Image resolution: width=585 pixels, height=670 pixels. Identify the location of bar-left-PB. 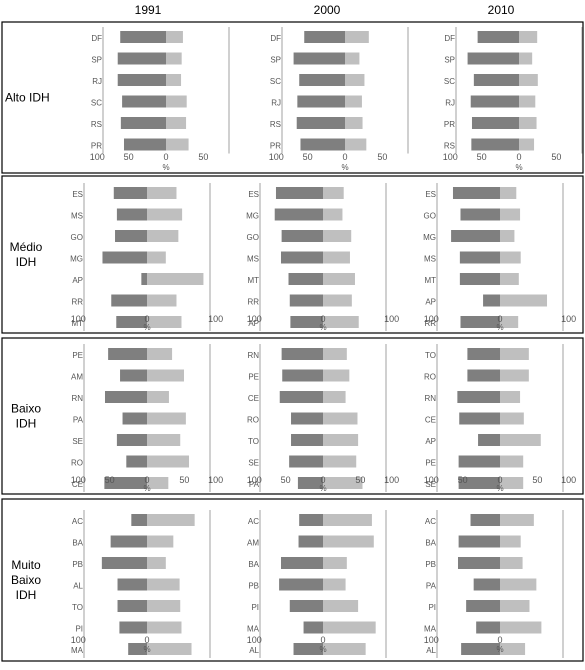
(478, 563).